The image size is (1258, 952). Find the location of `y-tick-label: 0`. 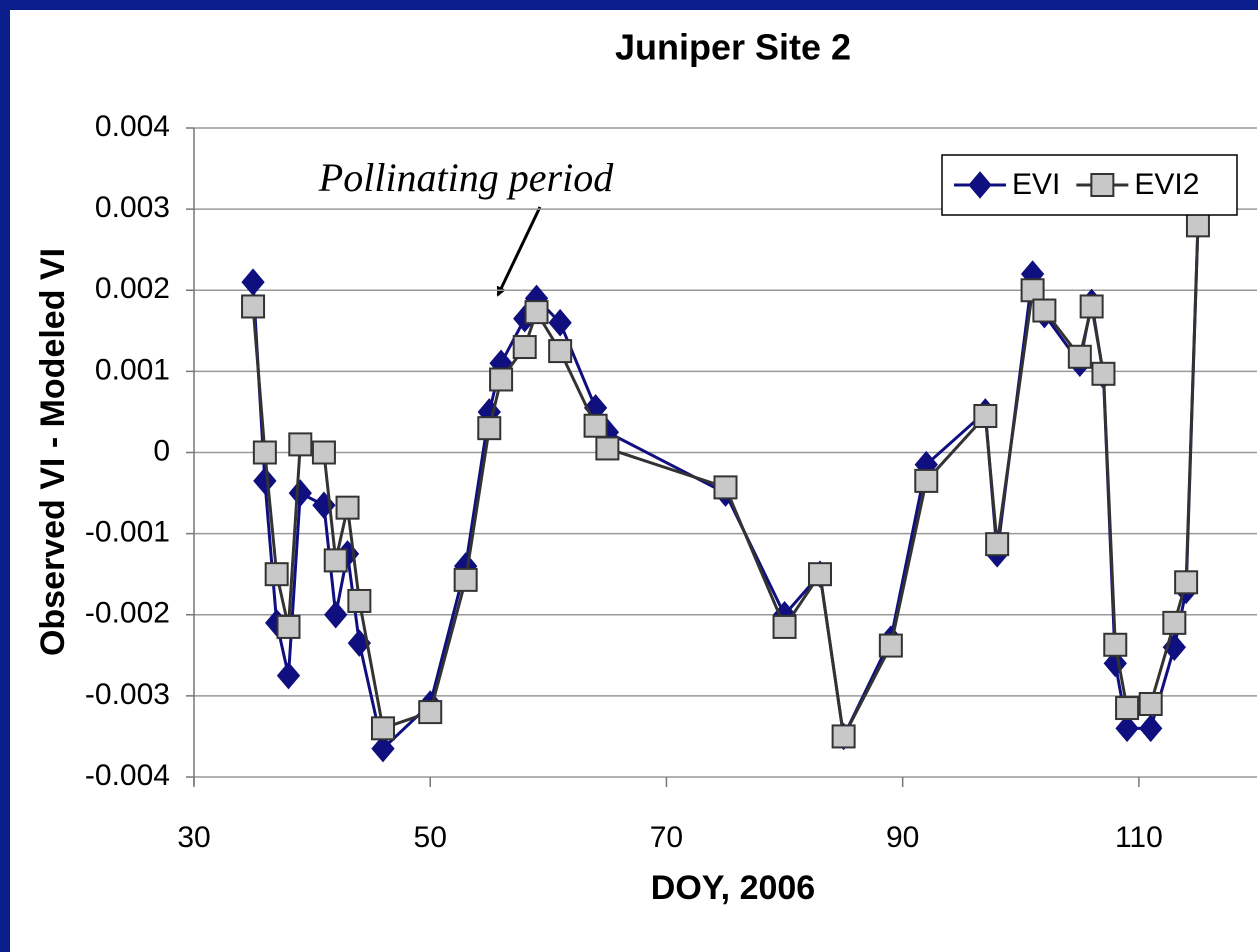

y-tick-label: 0 is located at coordinates (161, 450).